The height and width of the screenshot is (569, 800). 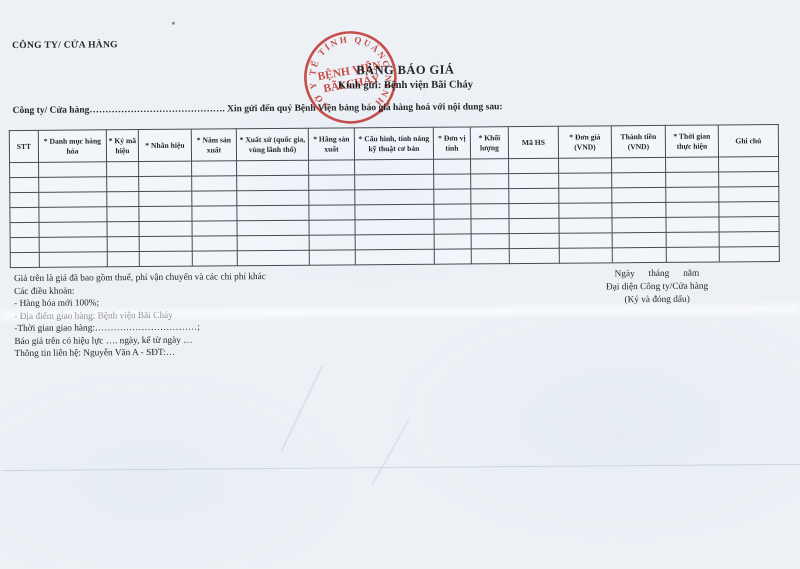 I want to click on scan-artifact-line, so click(x=400, y=467).